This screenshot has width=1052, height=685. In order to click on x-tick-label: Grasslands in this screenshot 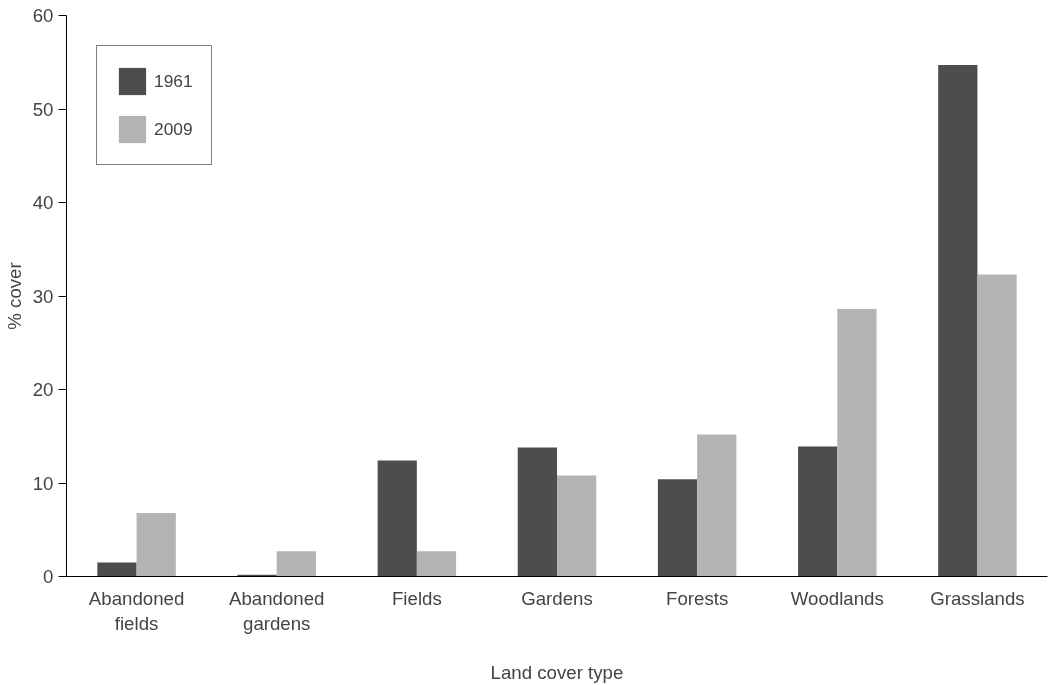, I will do `click(977, 598)`.